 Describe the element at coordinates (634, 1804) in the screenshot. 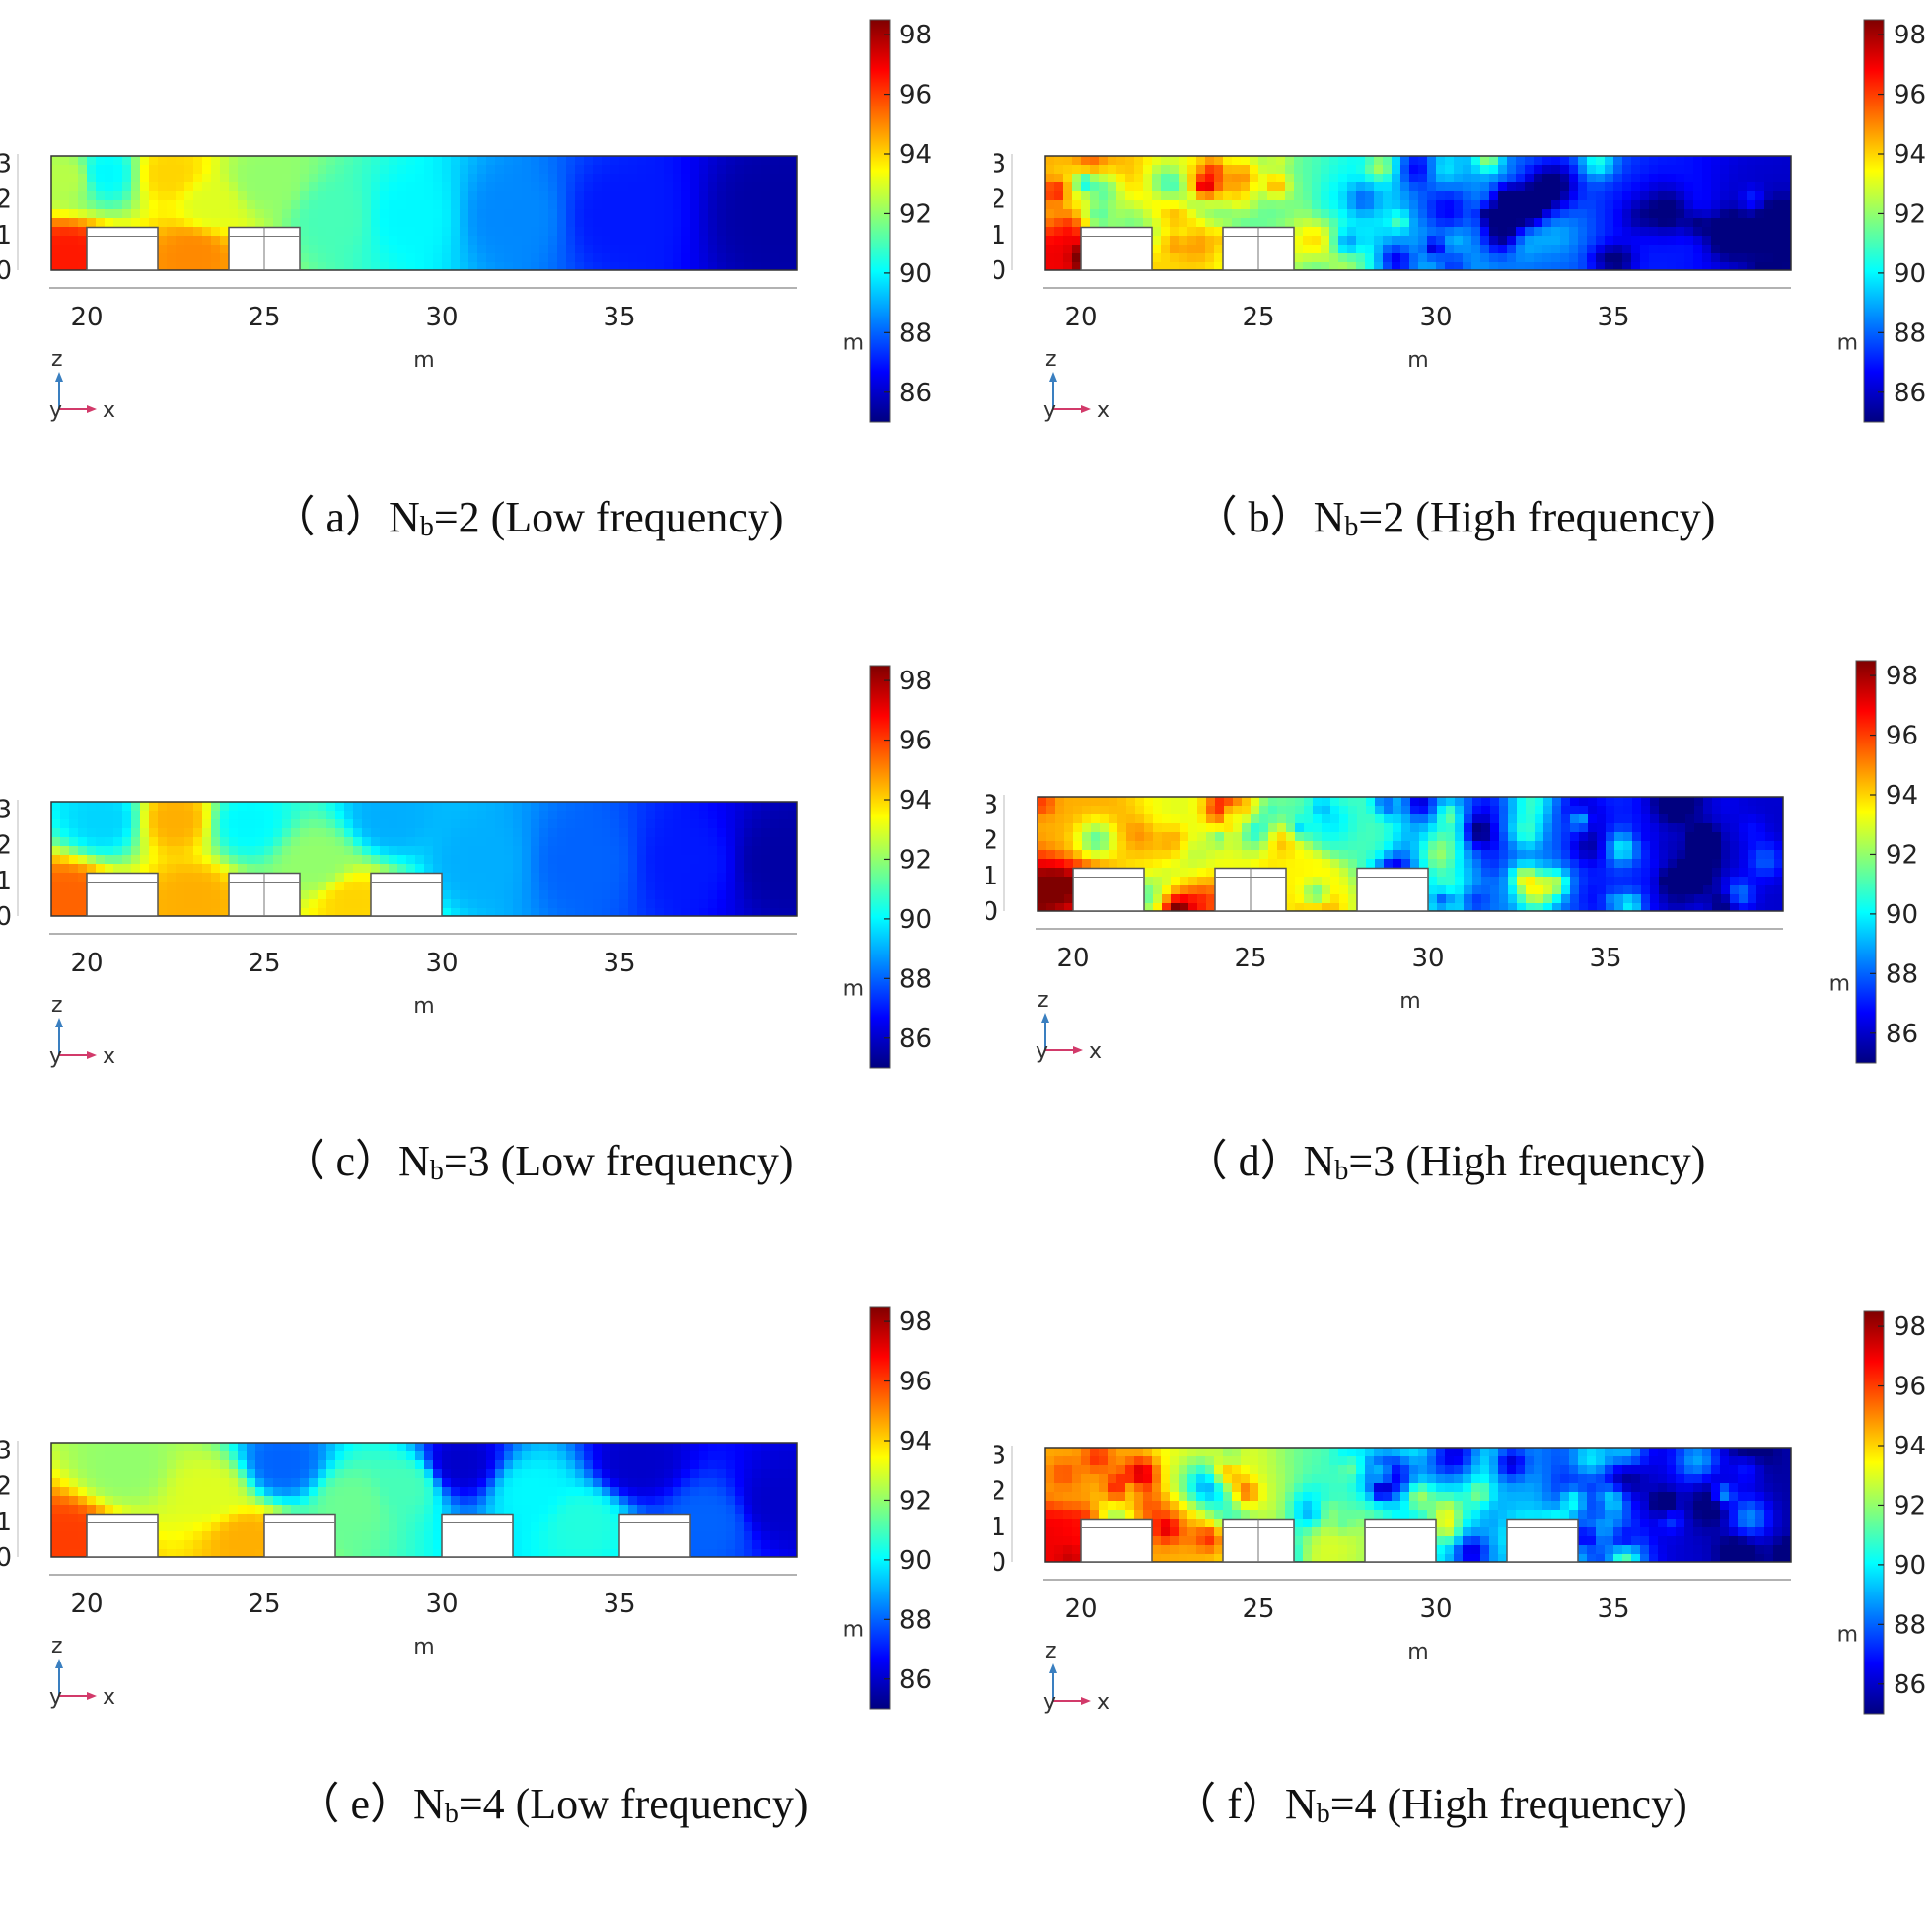

I see `caption-text: =4 (Low frequency)` at that location.